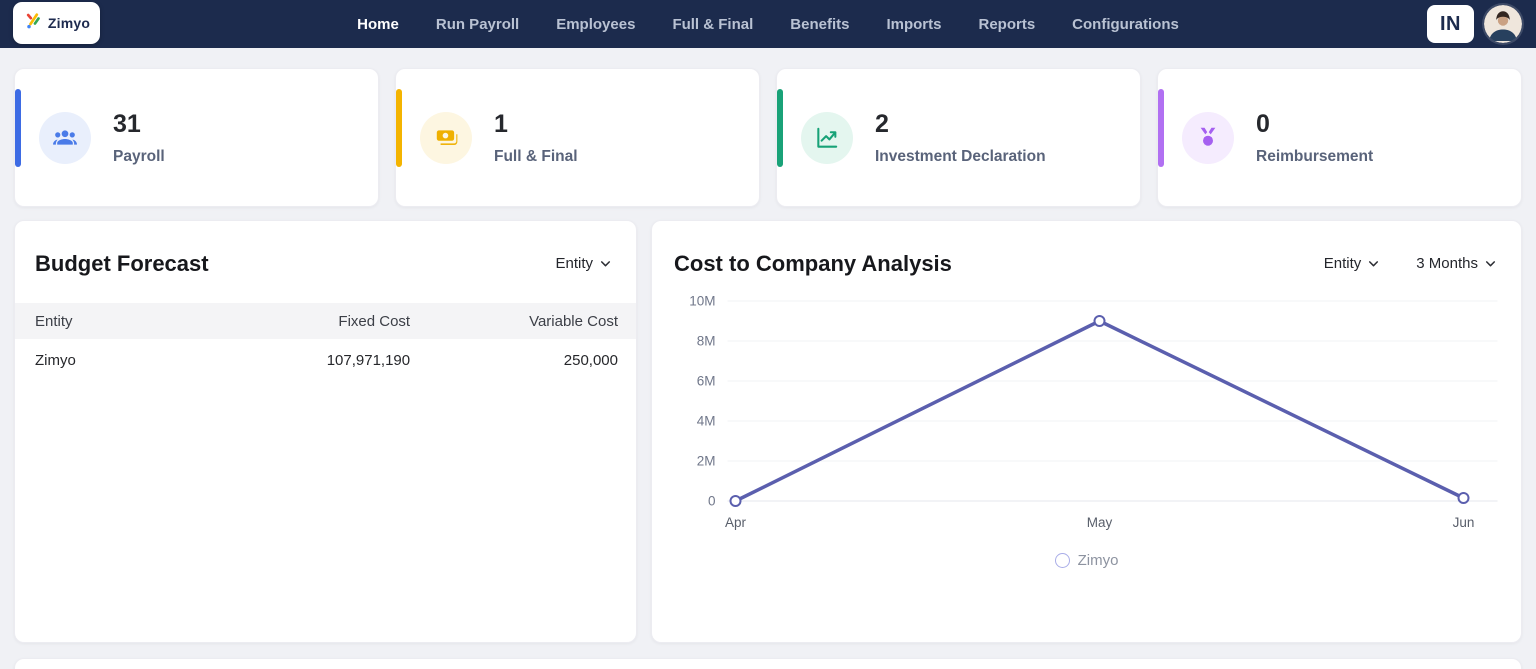 The width and height of the screenshot is (1536, 669). Describe the element at coordinates (501, 123) in the screenshot. I see `stat-value: 1` at that location.